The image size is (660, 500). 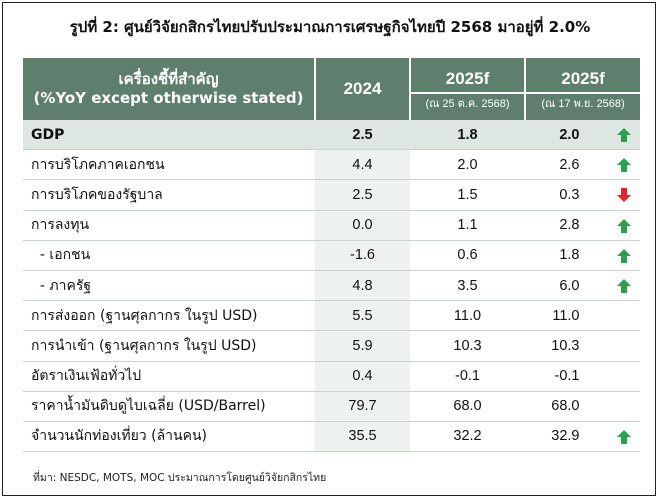 I want to click on header-2025f-oct-date: (ณ 25 ต.ค. 2568), so click(x=467, y=102).